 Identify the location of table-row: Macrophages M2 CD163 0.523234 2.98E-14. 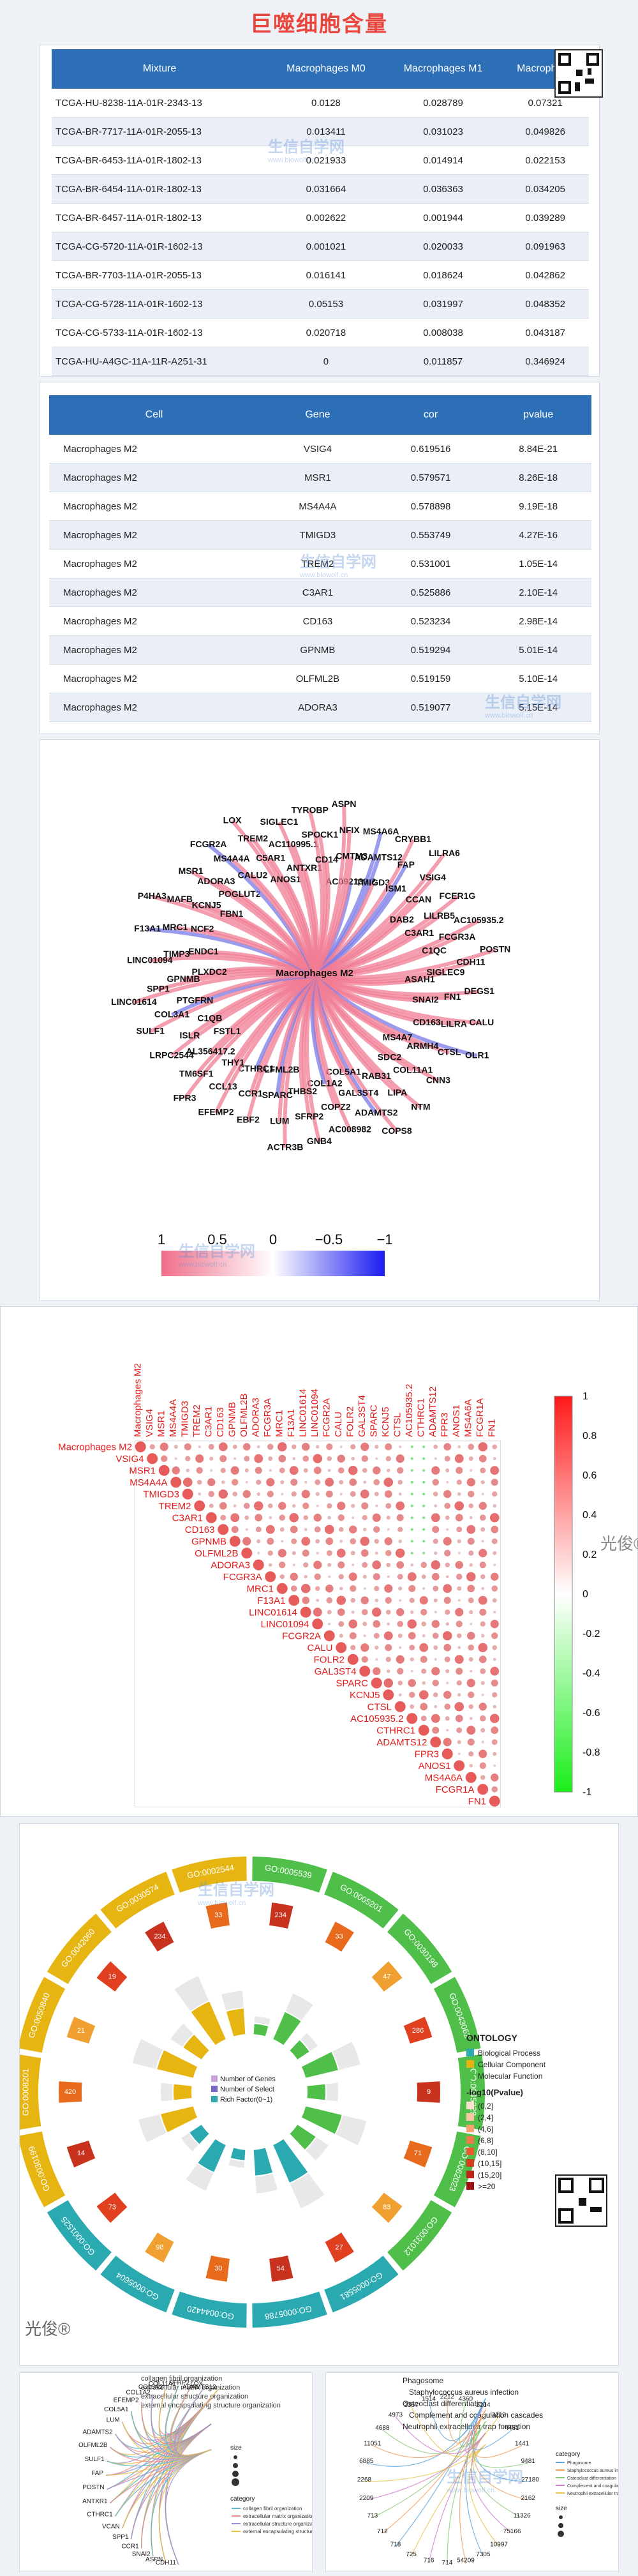
(320, 621).